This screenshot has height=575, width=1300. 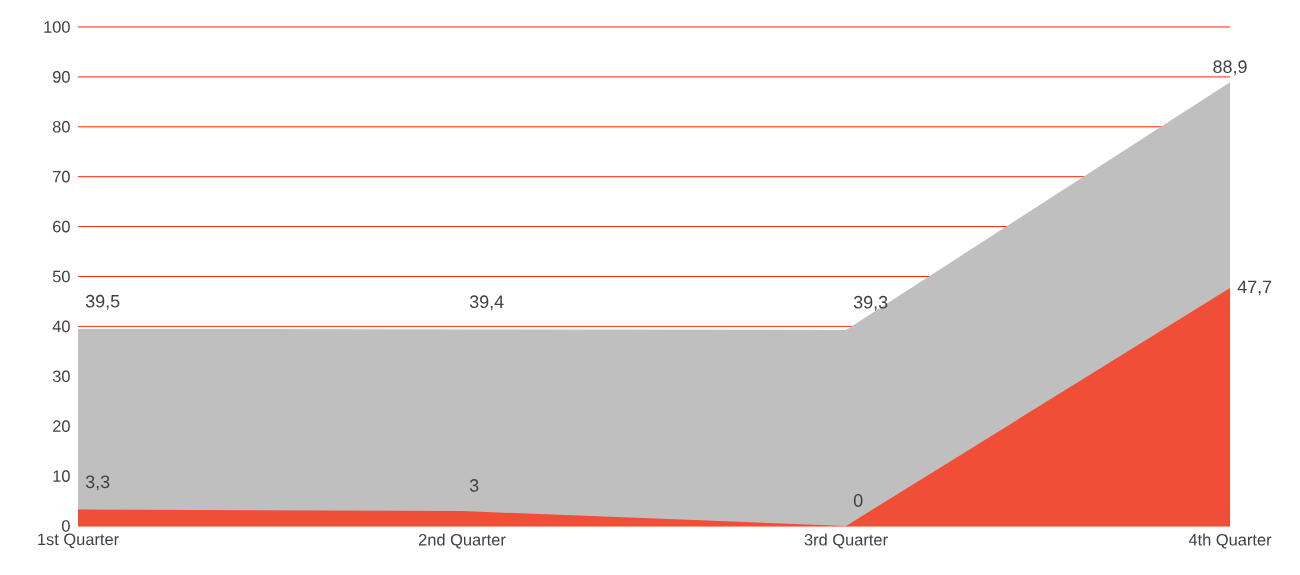 I want to click on y-tick-label: 100, so click(x=57, y=27).